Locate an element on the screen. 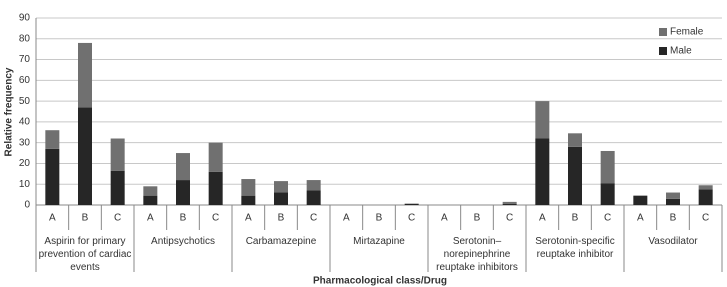 The width and height of the screenshot is (727, 287). y-axis-title: Relative frequency is located at coordinates (9, 111).